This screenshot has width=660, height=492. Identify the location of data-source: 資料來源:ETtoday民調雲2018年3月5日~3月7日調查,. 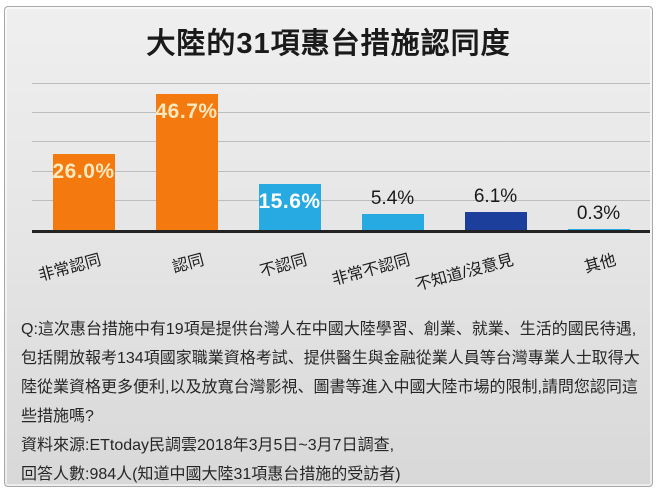
(208, 445).